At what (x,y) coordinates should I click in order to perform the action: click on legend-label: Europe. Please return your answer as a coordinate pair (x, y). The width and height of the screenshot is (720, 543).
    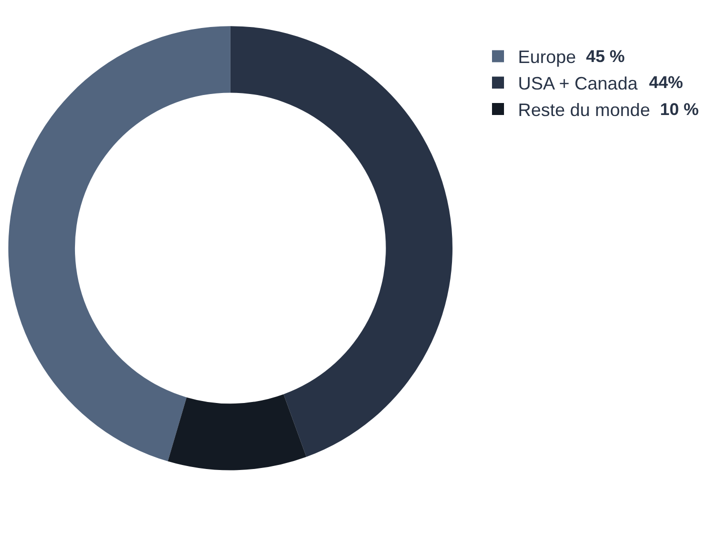
    Looking at the image, I should click on (547, 57).